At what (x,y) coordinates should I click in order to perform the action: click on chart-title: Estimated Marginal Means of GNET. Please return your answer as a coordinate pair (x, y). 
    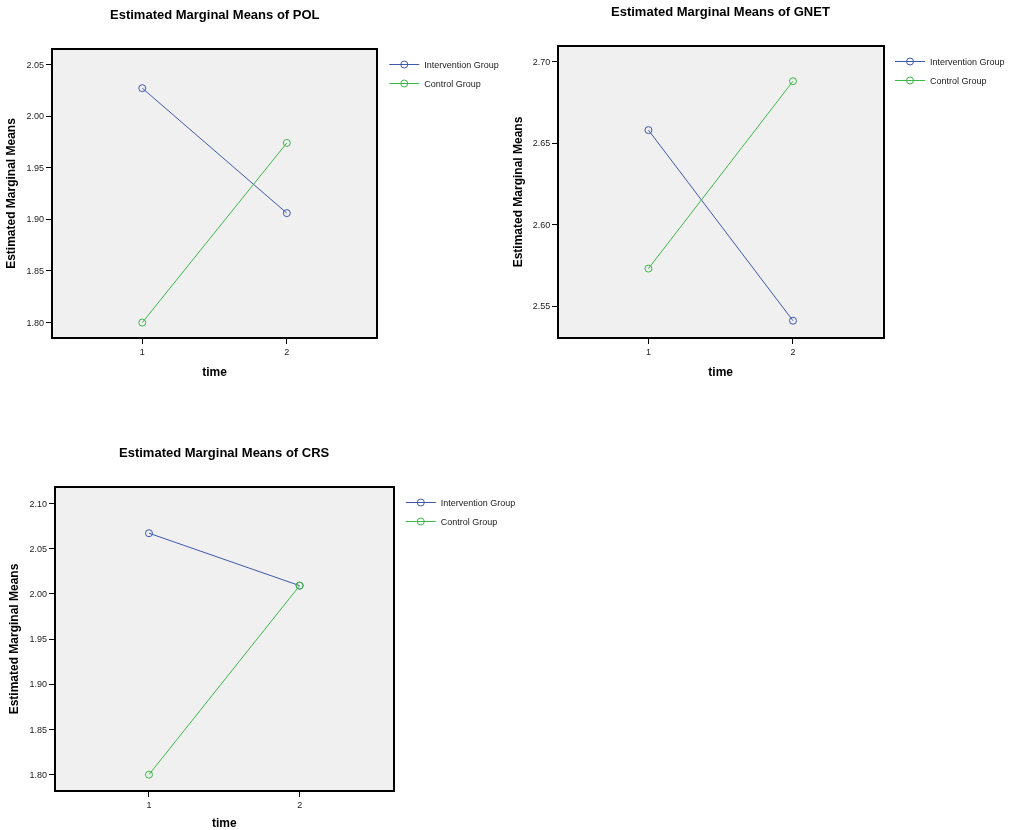
    Looking at the image, I should click on (720, 11).